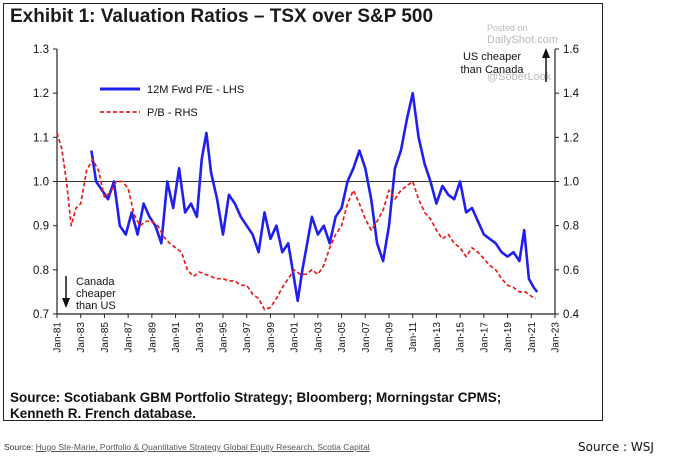  What do you see at coordinates (195, 90) in the screenshot?
I see `legend-label-pe: 12M Fwd P/E - LHS` at bounding box center [195, 90].